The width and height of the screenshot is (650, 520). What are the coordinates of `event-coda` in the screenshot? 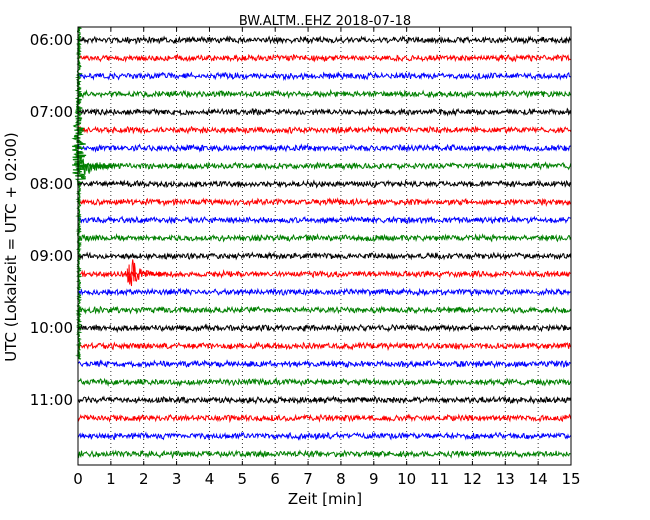 It's located at (98, 164).